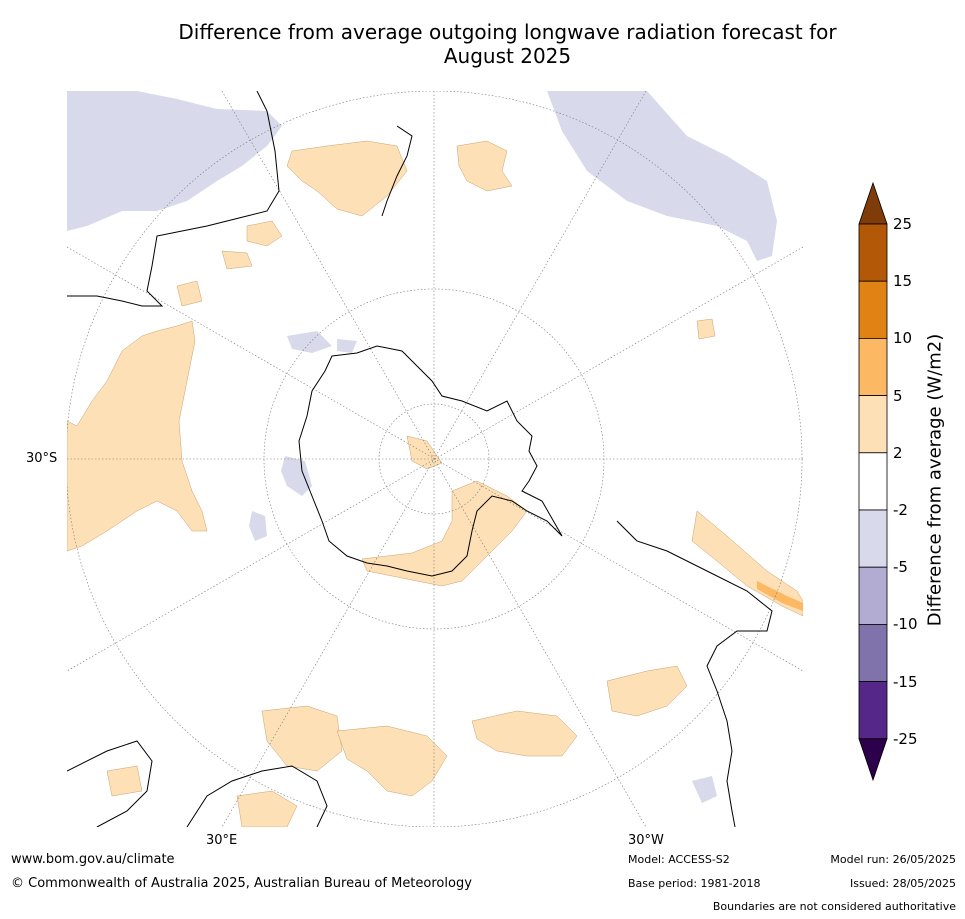 The height and width of the screenshot is (919, 965). I want to click on region-orange-west, so click(137, 436).